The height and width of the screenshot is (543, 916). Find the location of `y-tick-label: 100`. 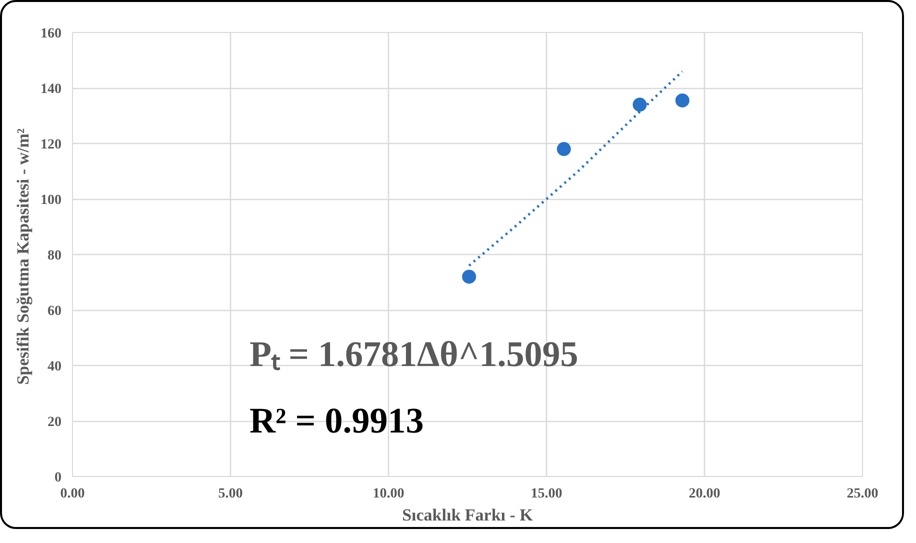

y-tick-label: 100 is located at coordinates (51, 200).